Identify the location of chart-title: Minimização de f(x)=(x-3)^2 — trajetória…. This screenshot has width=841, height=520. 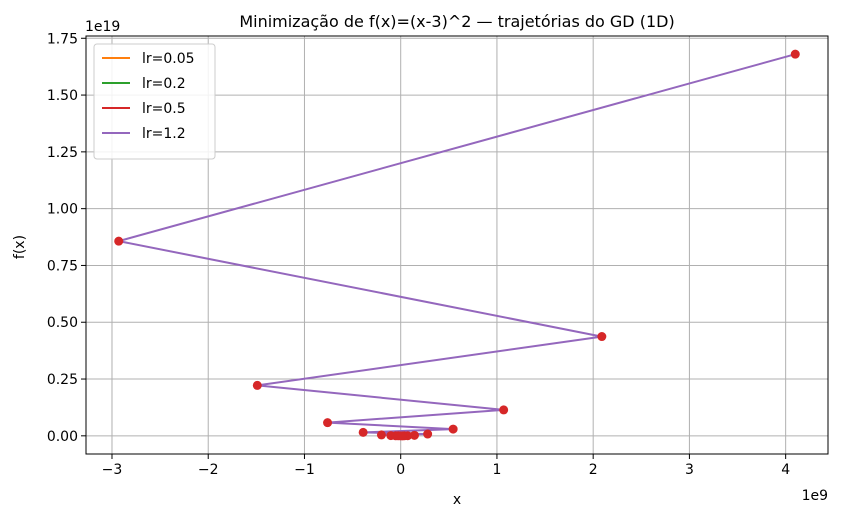
(456, 21).